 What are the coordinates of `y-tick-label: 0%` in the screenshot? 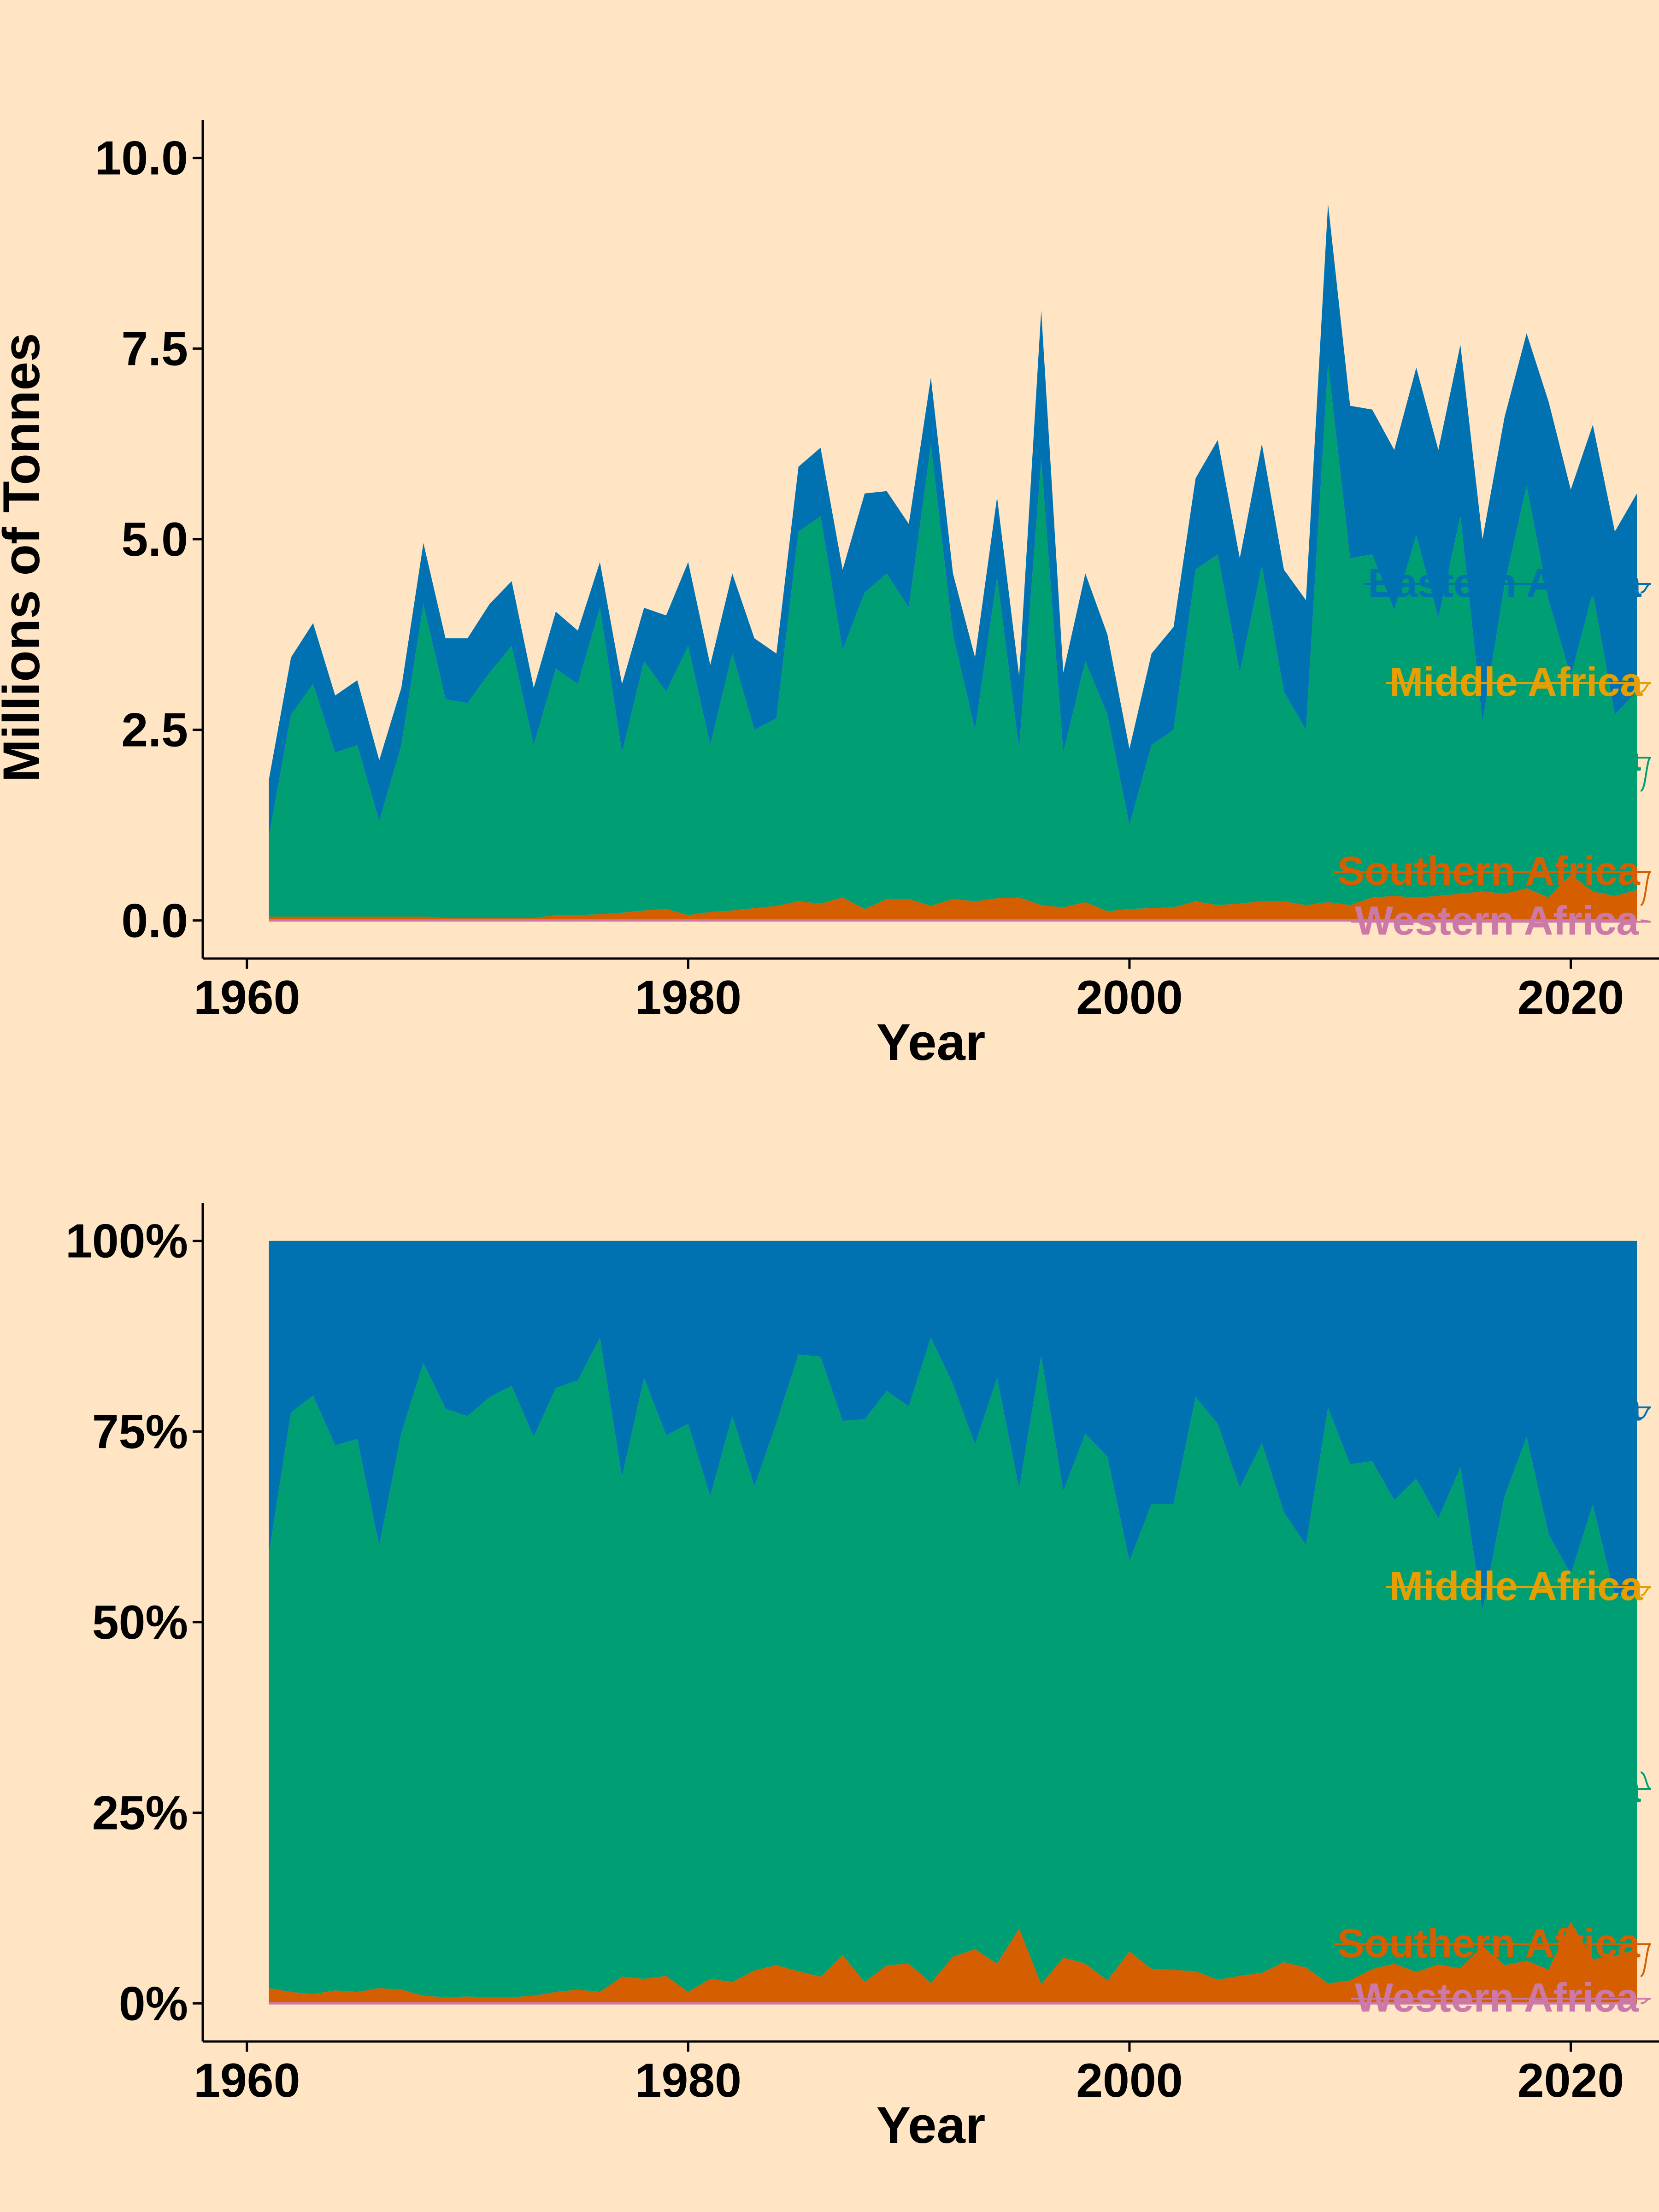 It's located at (153, 2003).